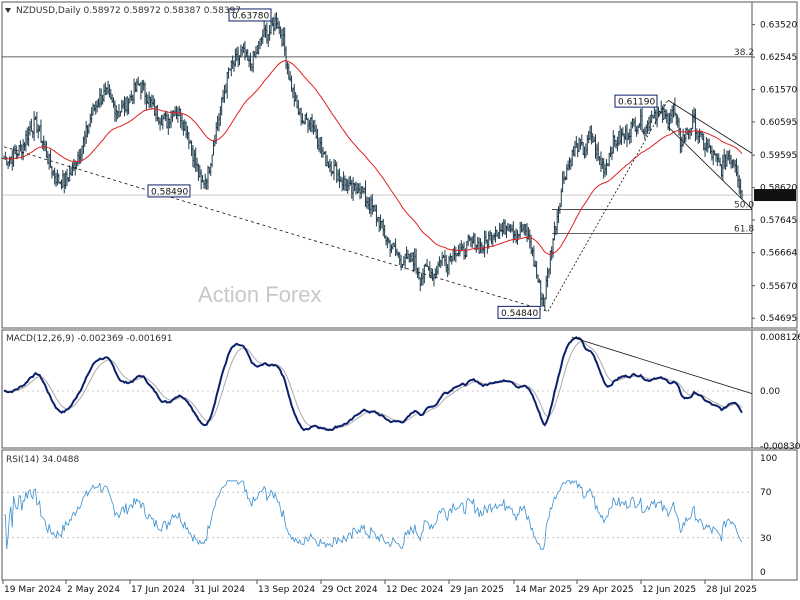 This screenshot has width=800, height=600. What do you see at coordinates (763, 573) in the screenshot?
I see `rsi-tick-label: 0` at bounding box center [763, 573].